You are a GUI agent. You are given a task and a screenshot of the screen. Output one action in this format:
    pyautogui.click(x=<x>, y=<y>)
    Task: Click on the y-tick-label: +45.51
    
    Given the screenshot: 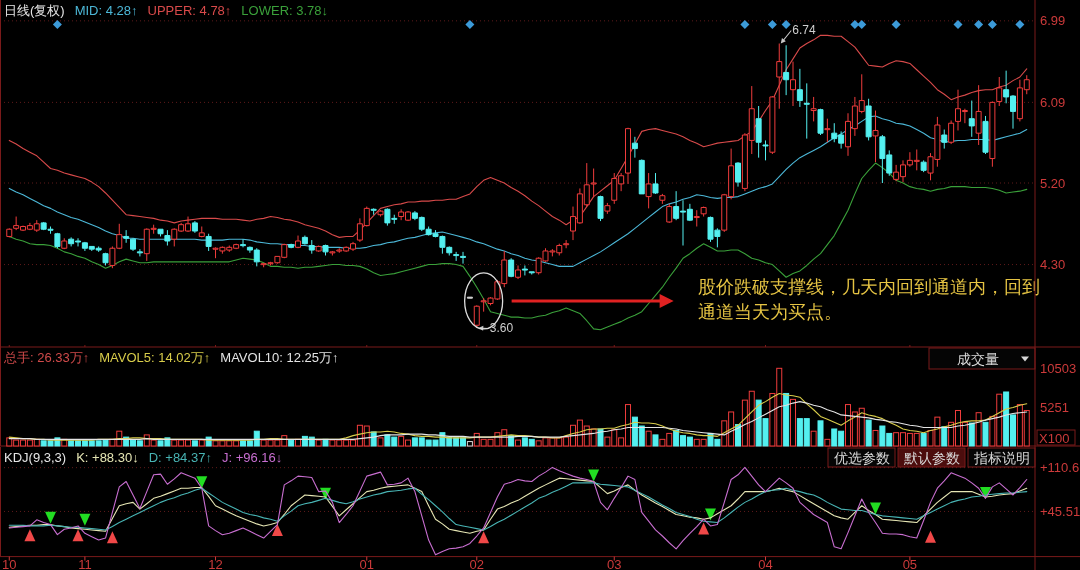 What is the action you would take?
    pyautogui.click(x=1060, y=511)
    